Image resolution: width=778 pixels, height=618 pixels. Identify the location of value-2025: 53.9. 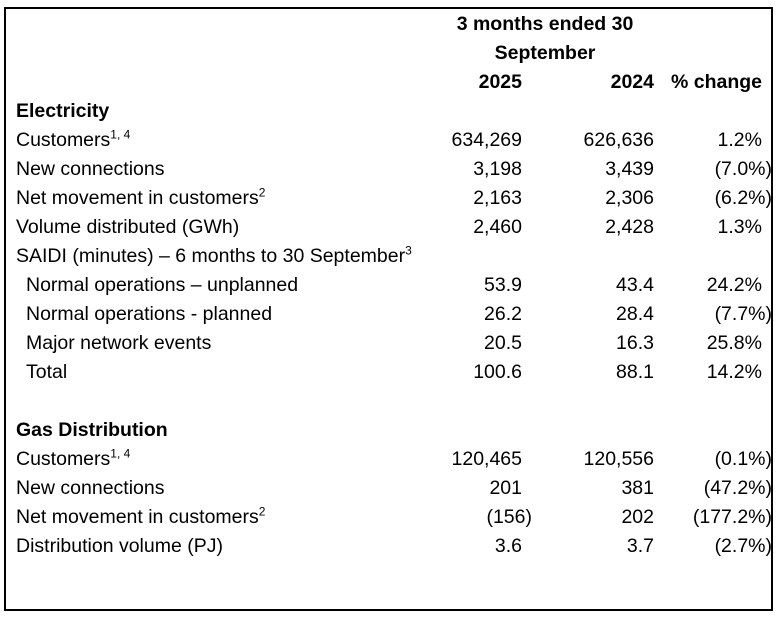
(503, 285).